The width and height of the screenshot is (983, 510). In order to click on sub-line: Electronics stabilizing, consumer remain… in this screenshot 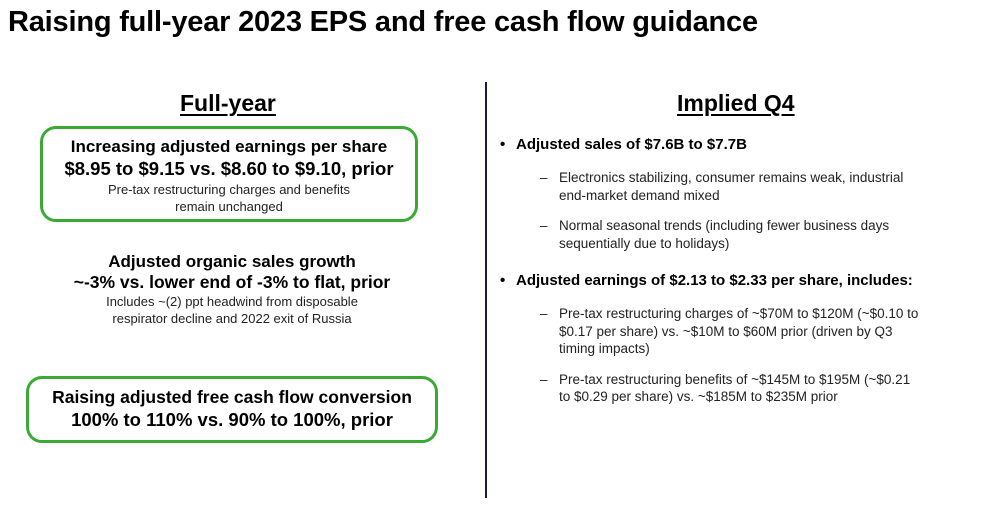, I will do `click(731, 177)`.